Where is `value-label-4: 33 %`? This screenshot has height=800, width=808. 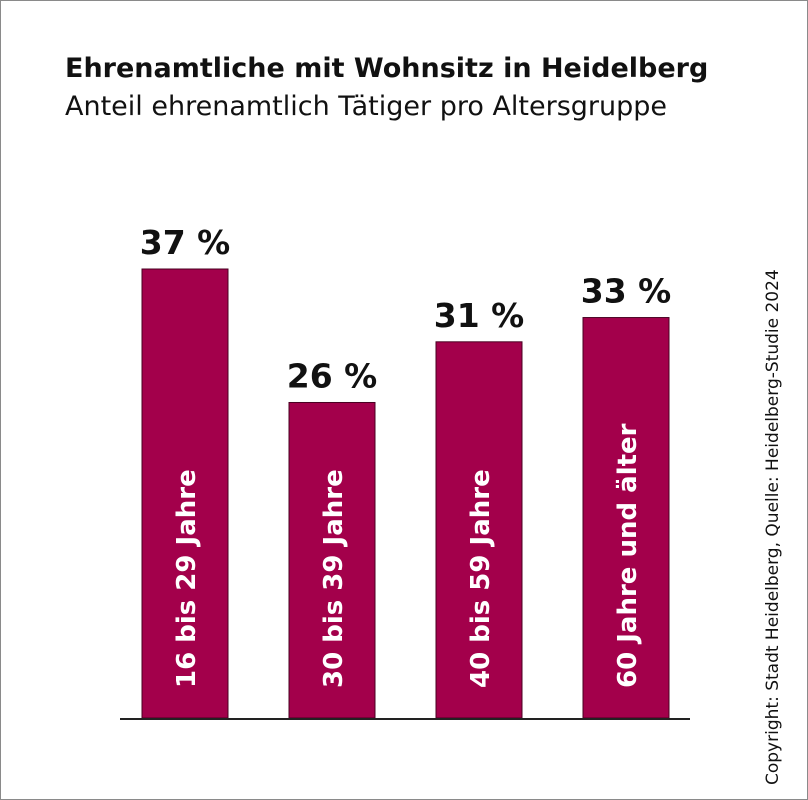
value-label-4: 33 % is located at coordinates (626, 291).